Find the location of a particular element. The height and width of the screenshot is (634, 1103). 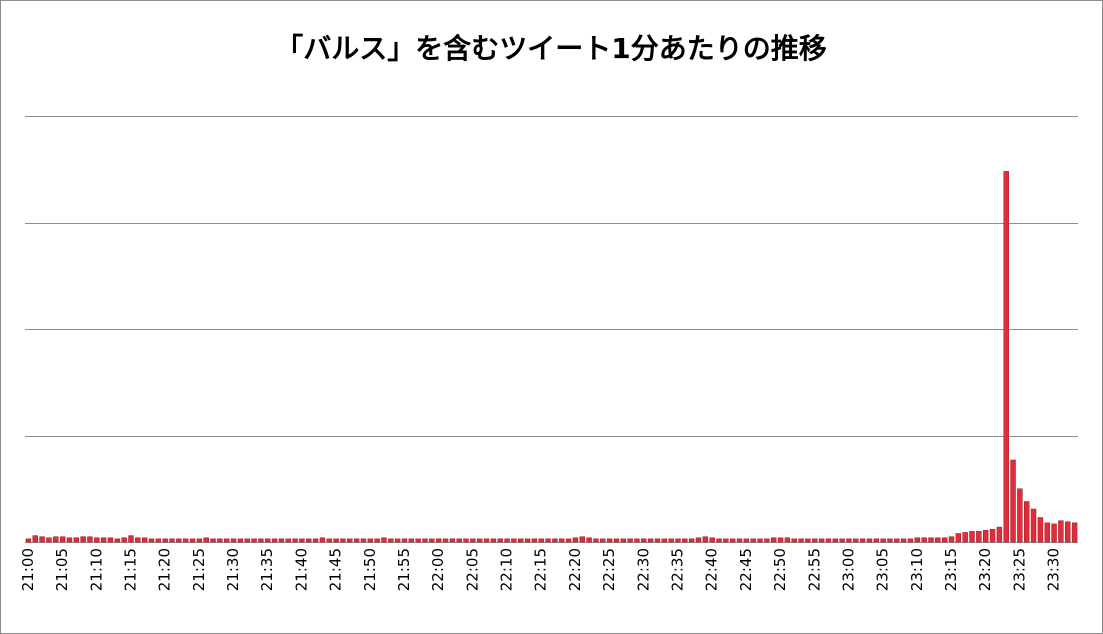

x-tick-label: 21:30 is located at coordinates (233, 569).